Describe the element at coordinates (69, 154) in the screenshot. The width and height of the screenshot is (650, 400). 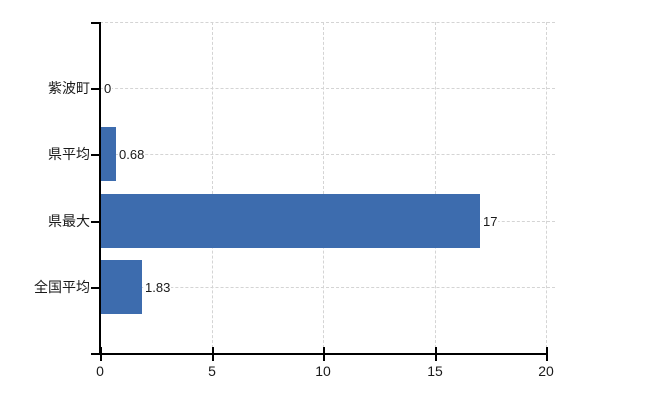
I see `category-label: 県平均` at that location.